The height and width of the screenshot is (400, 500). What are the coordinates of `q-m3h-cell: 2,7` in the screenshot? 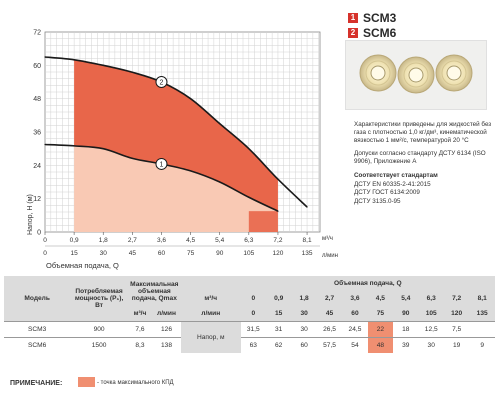 It's located at (329, 298).